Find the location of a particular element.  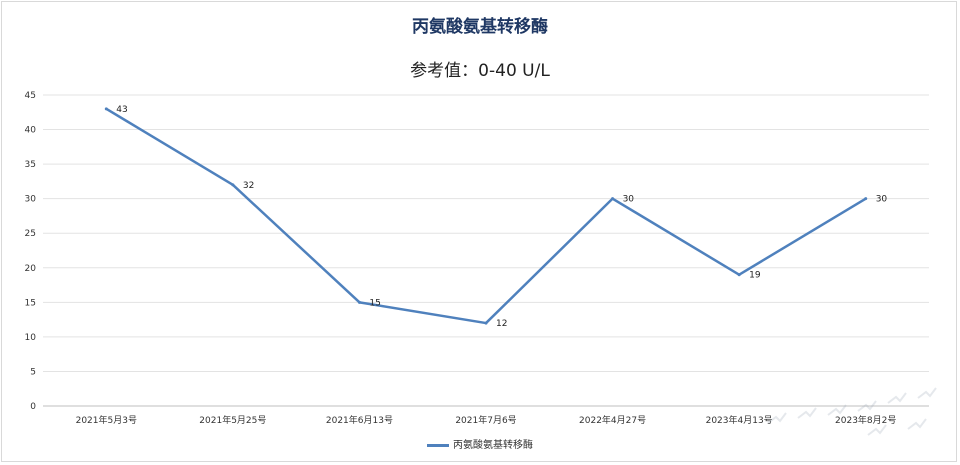

y-tick-label: 45 is located at coordinates (30, 96).